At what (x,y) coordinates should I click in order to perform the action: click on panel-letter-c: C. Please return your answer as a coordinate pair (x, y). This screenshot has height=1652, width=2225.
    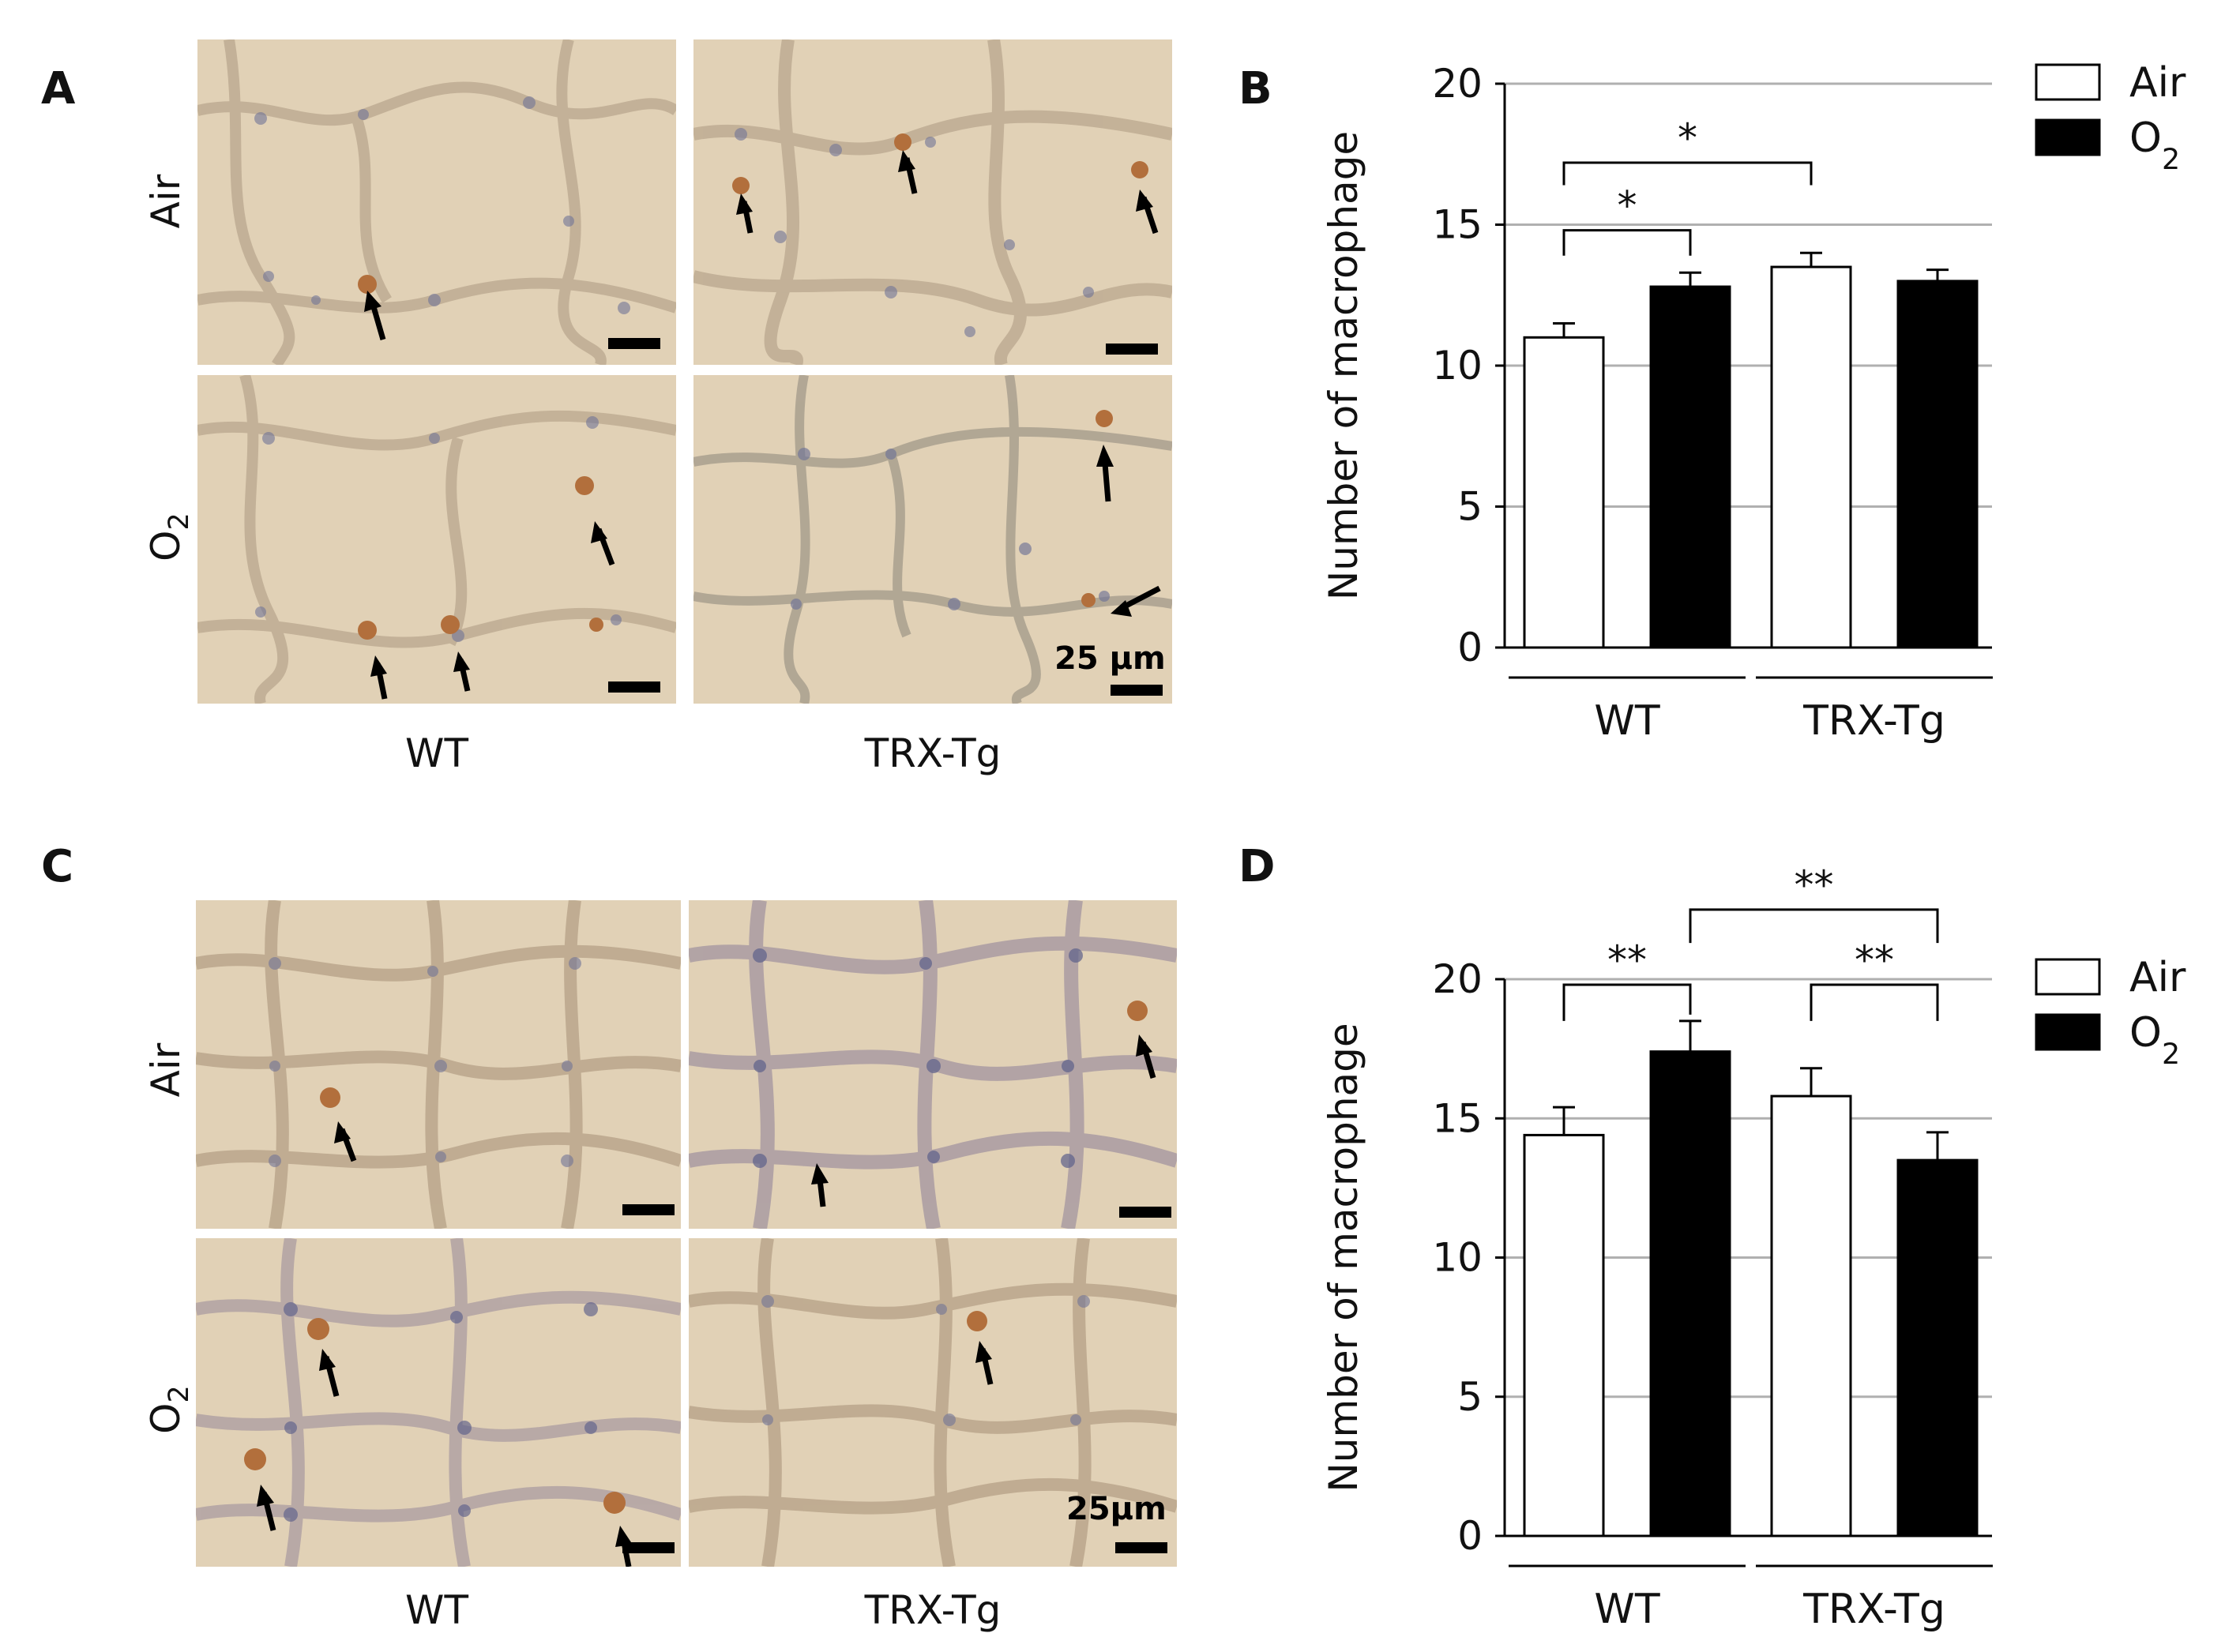
    Looking at the image, I should click on (57, 866).